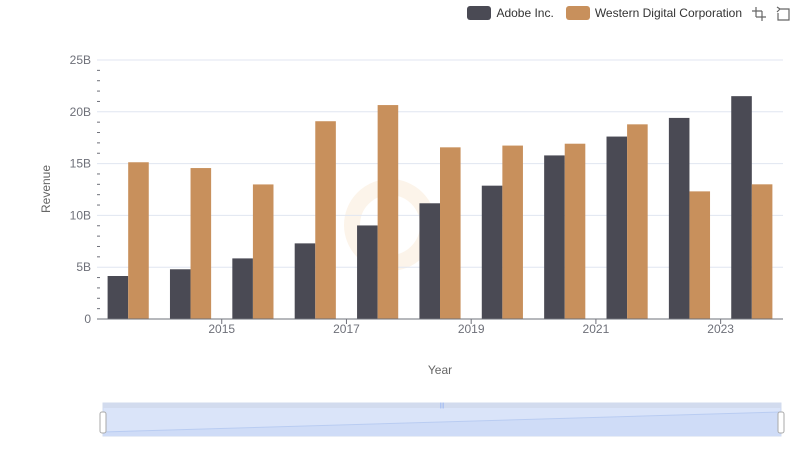 The image size is (800, 461). I want to click on x-tick-label: 2019, so click(471, 329).